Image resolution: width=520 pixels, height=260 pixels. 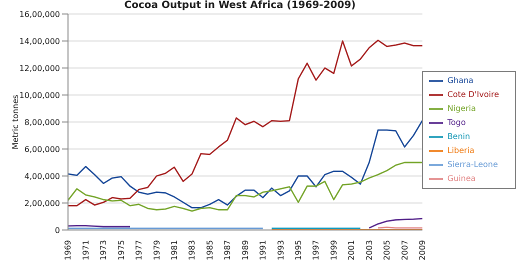 I want to click on y-tick-label: 8,00,000, so click(x=42, y=122).